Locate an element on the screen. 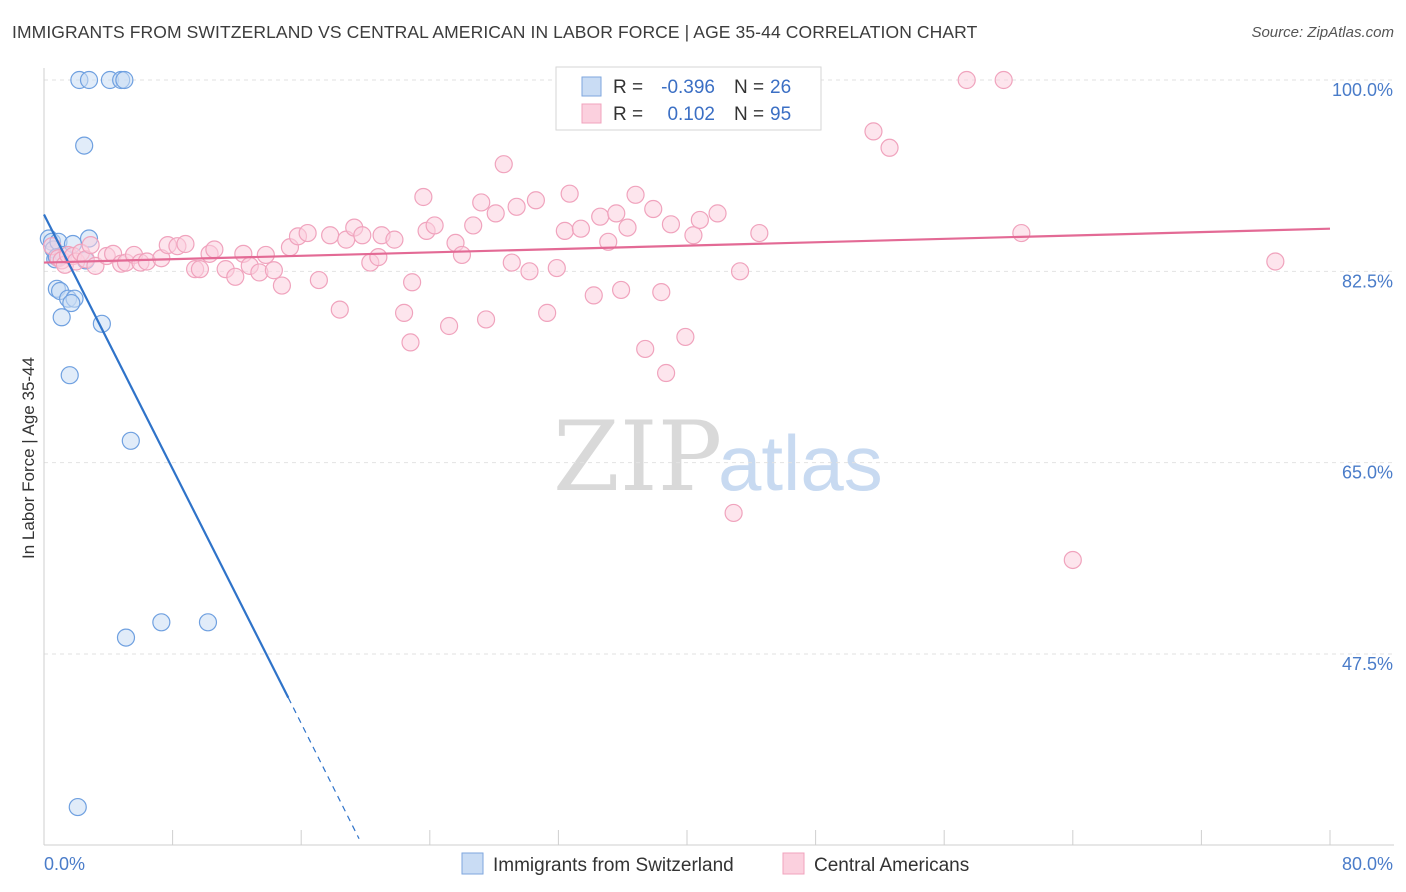  y-axis-tick-labels: 47.5% 65.0% 82.5% 100.0% is located at coordinates (1362, 377).